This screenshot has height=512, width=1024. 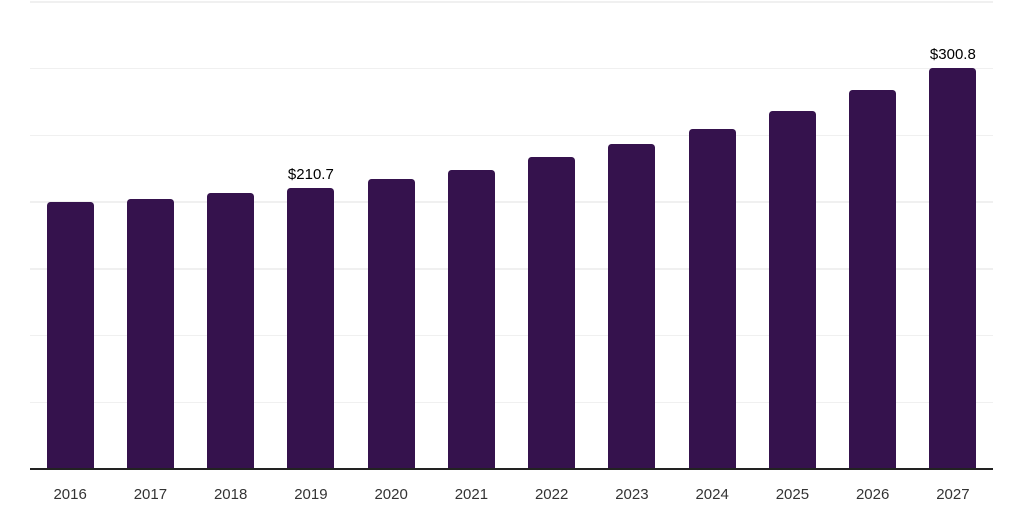 I want to click on x-tick-2027: 2027, so click(x=953, y=494).